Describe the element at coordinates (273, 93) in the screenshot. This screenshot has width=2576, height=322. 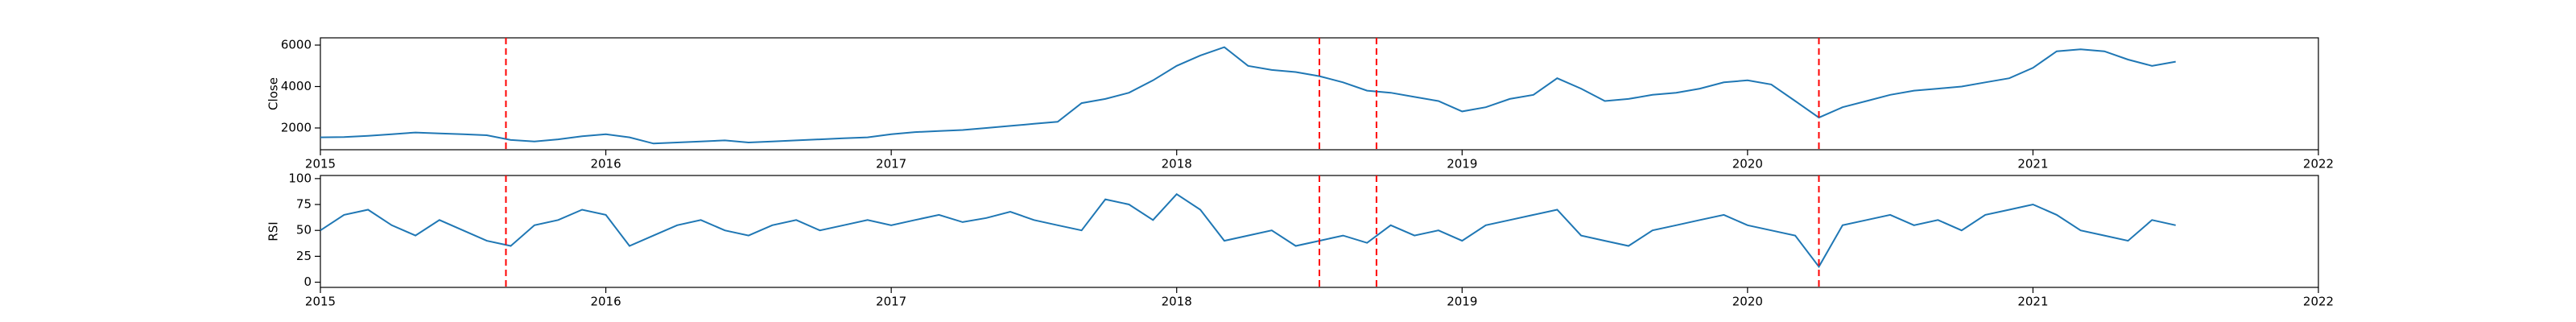
I see `y-axis-label: Close` at that location.